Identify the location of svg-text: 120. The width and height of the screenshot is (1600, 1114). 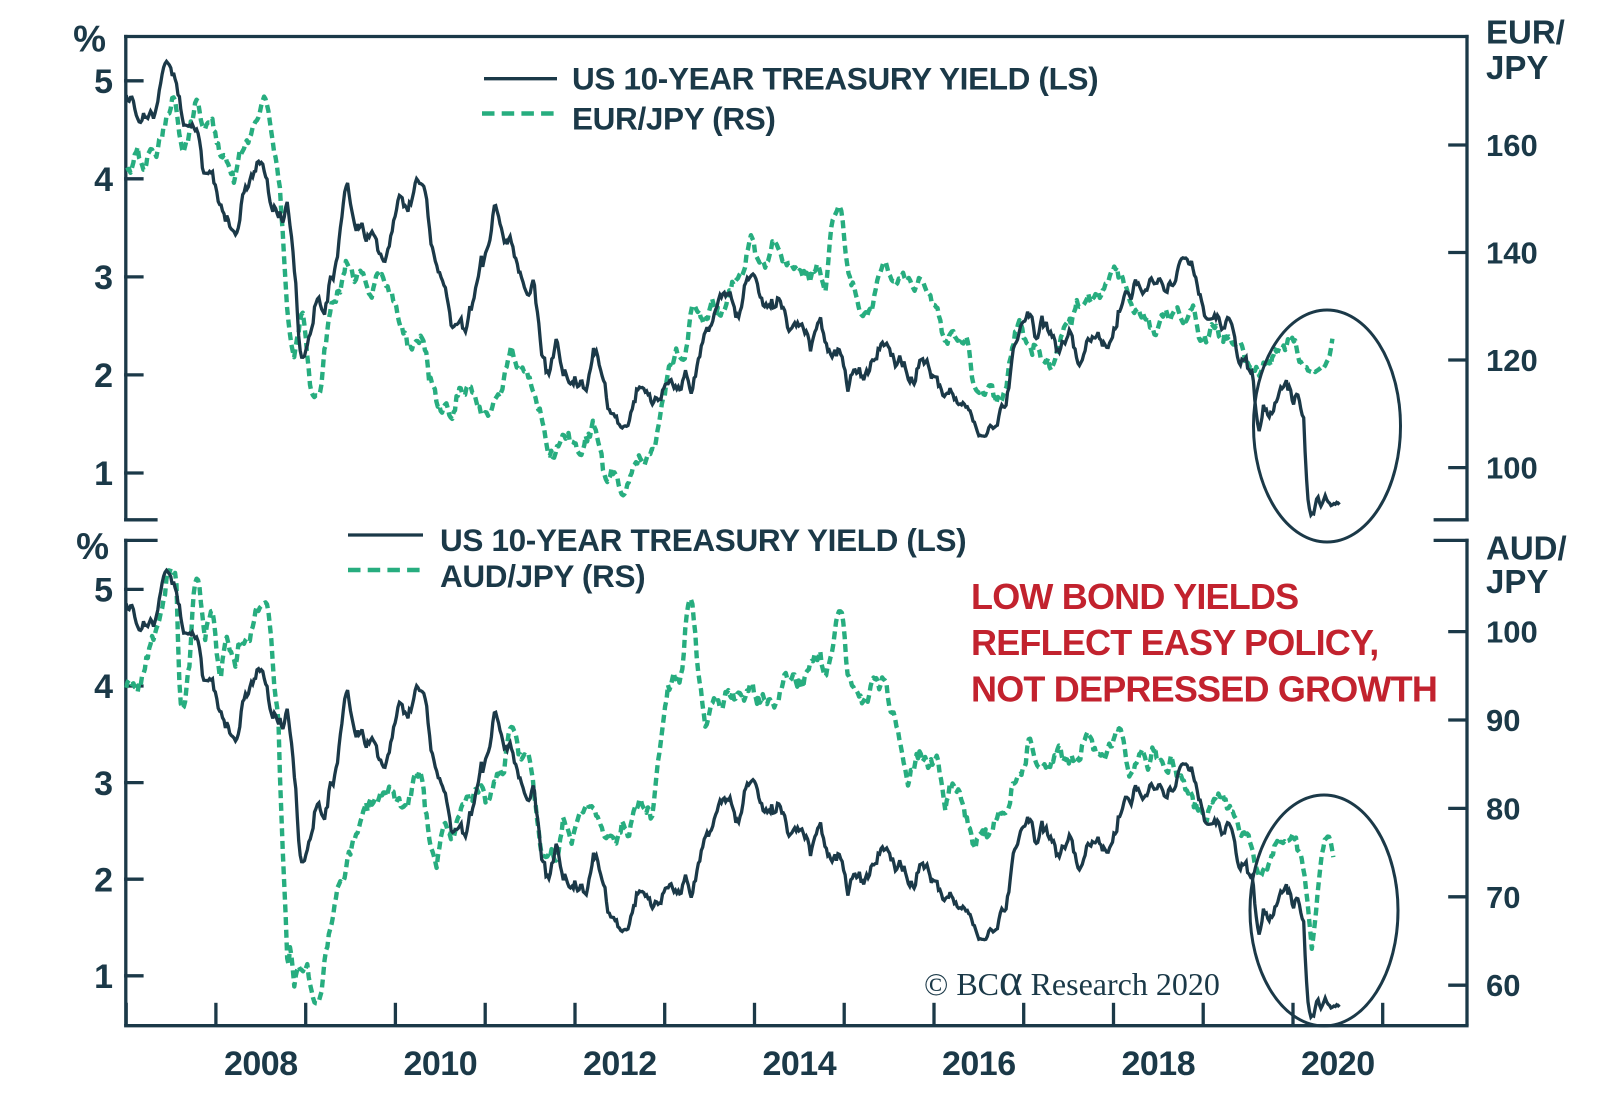
(1512, 360).